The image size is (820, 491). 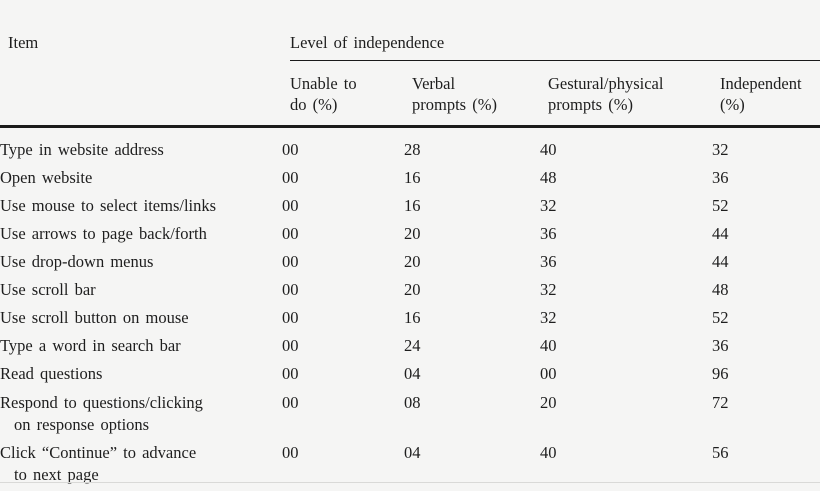 I want to click on column-header-line1: Gestural/physical, so click(x=606, y=83).